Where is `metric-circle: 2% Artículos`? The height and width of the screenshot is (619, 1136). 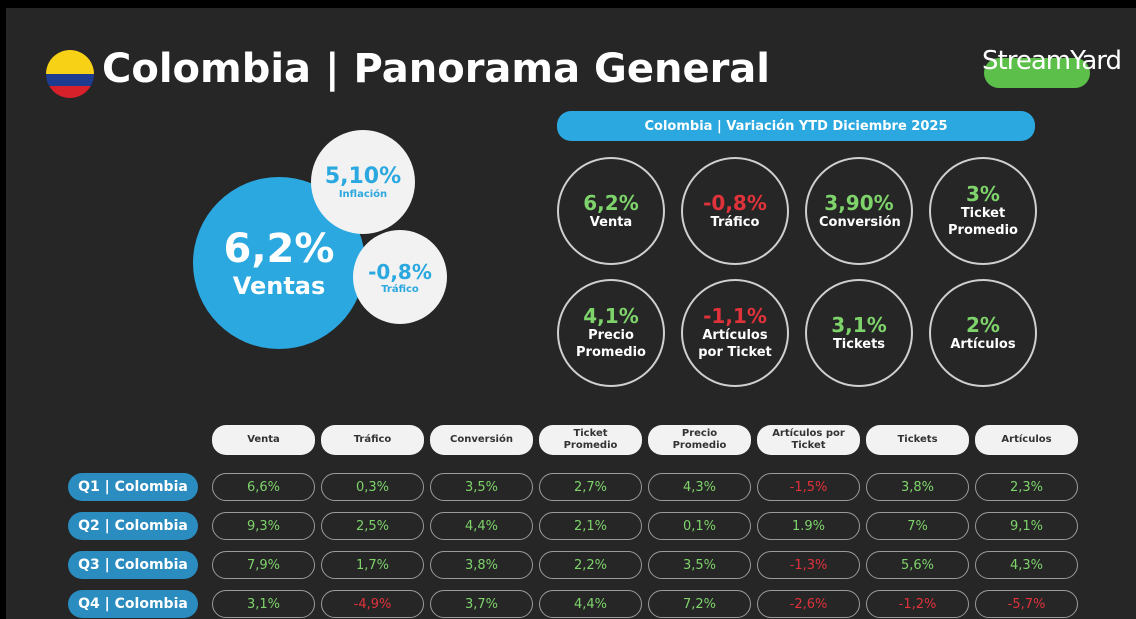 metric-circle: 2% Artículos is located at coordinates (983, 333).